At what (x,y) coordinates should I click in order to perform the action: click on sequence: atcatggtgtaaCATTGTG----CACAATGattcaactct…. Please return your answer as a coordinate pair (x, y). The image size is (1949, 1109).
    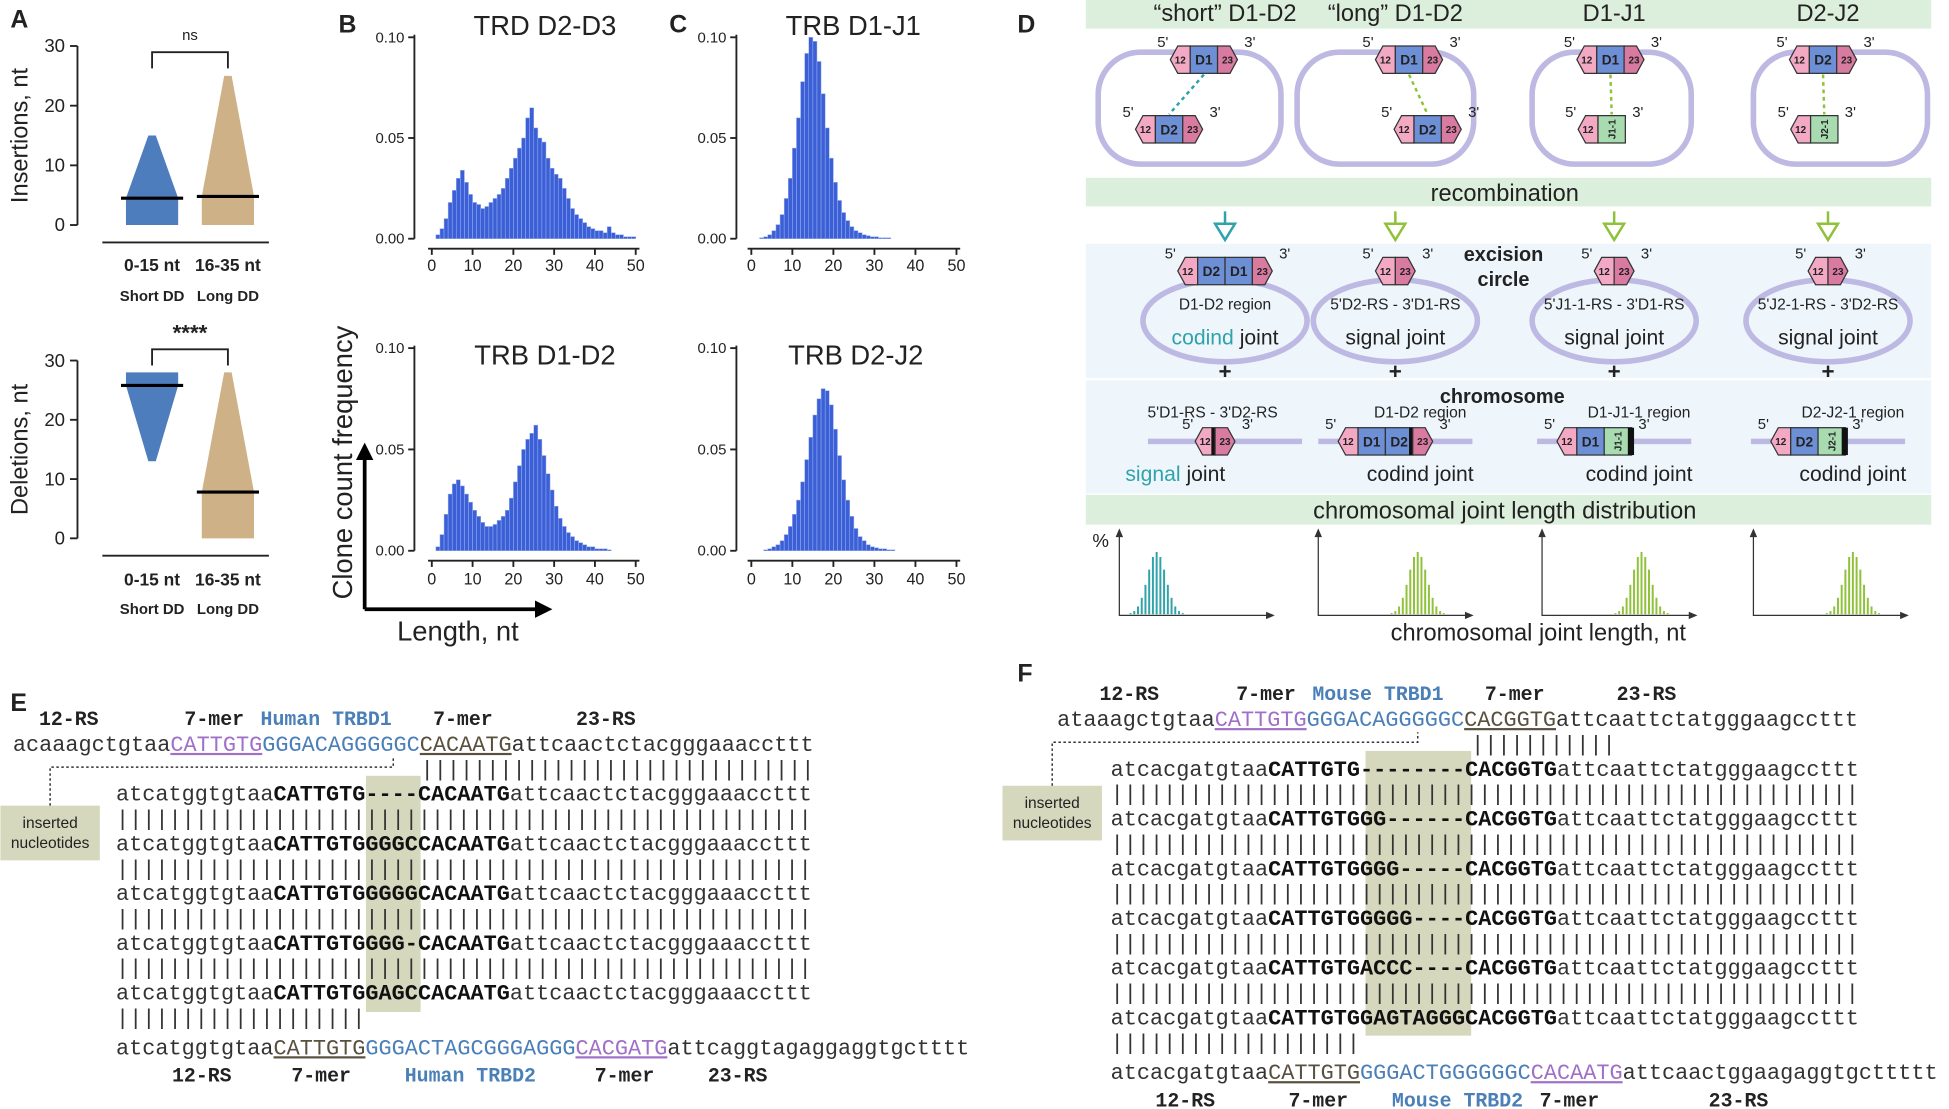
    Looking at the image, I should click on (464, 795).